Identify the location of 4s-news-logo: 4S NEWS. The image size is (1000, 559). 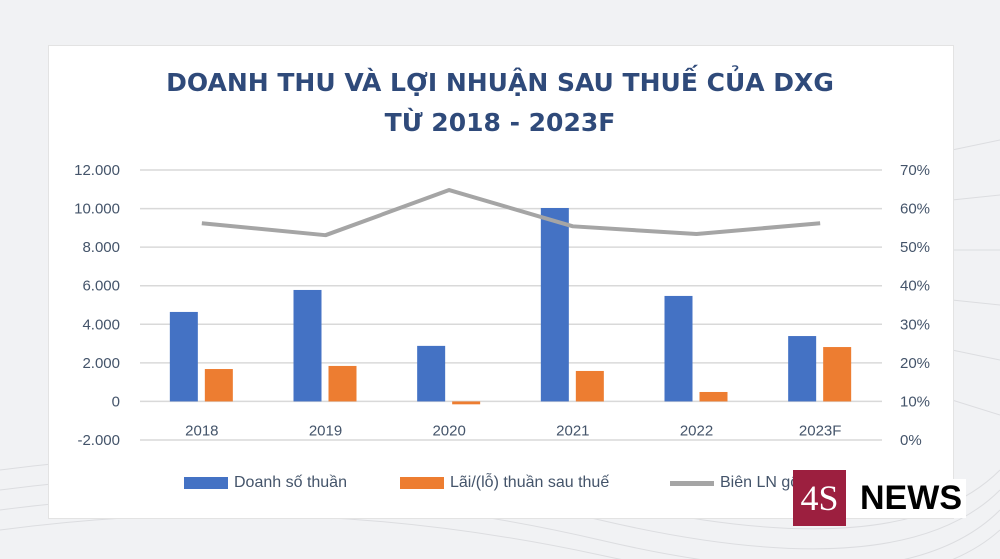
(879, 498).